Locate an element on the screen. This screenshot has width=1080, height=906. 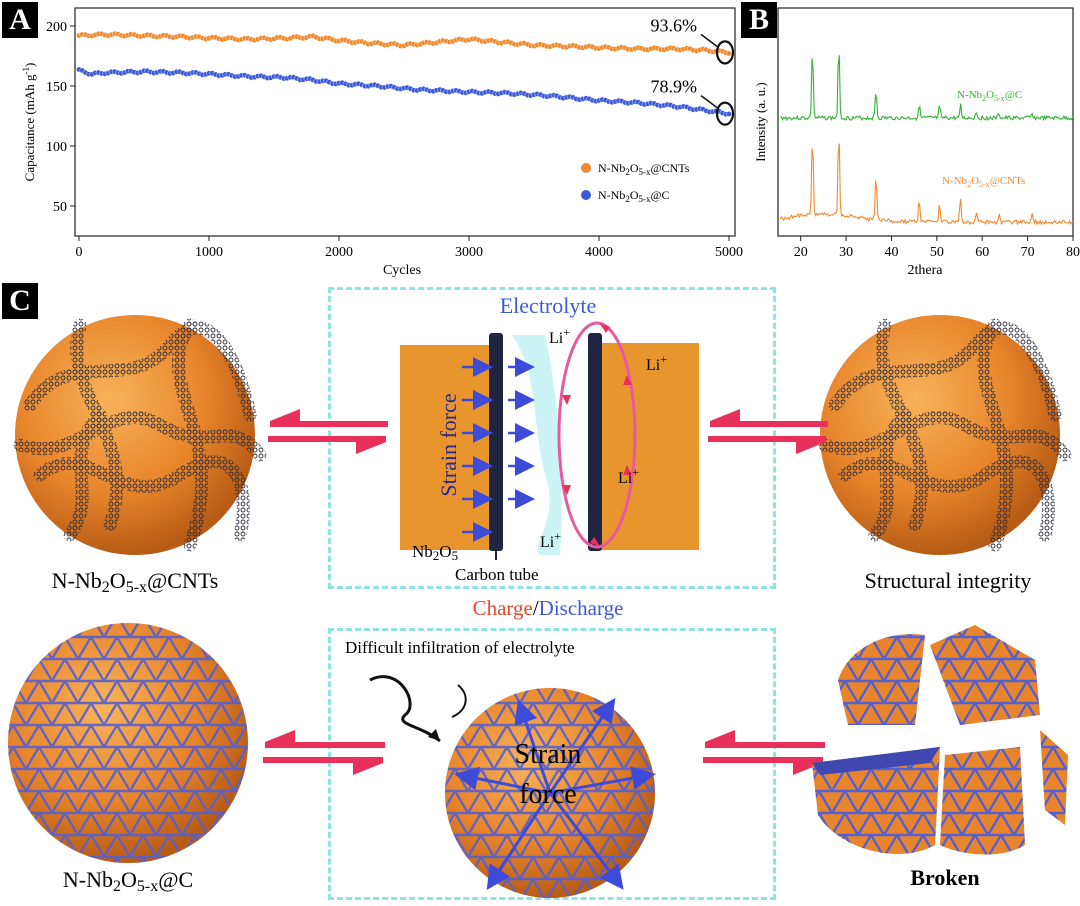
panel-label-c: C is located at coordinates (20, 301).